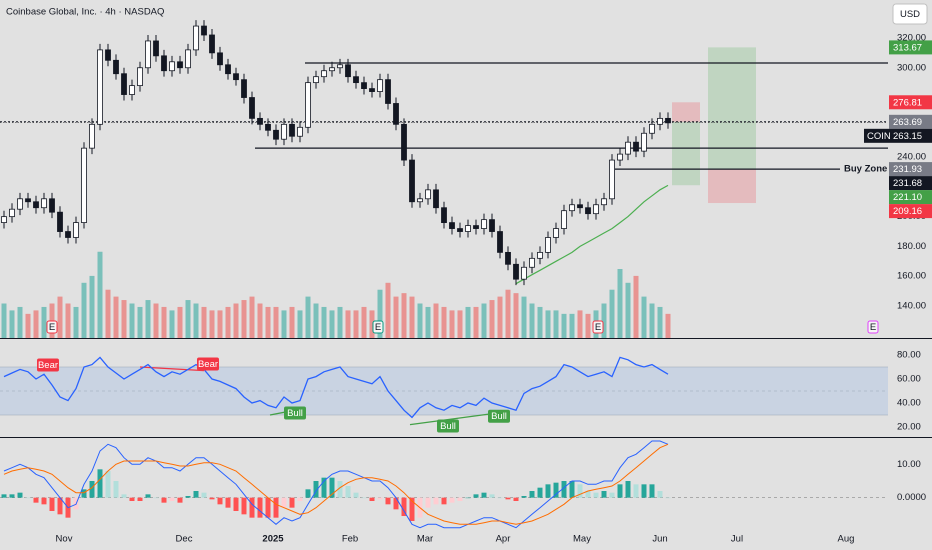 The image size is (932, 550). Describe the element at coordinates (907, 183) in the screenshot. I see `price-tag-label: 231.68` at that location.